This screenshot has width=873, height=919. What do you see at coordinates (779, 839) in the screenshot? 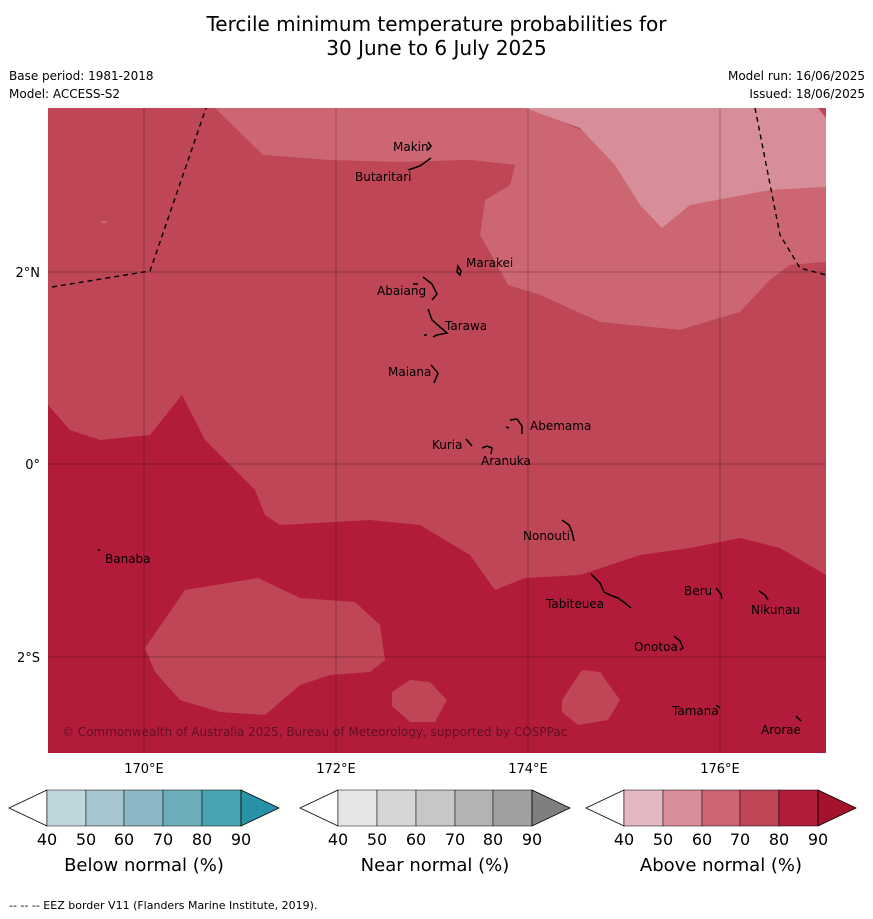
I see `colorbar-above-tick: 80` at bounding box center [779, 839].